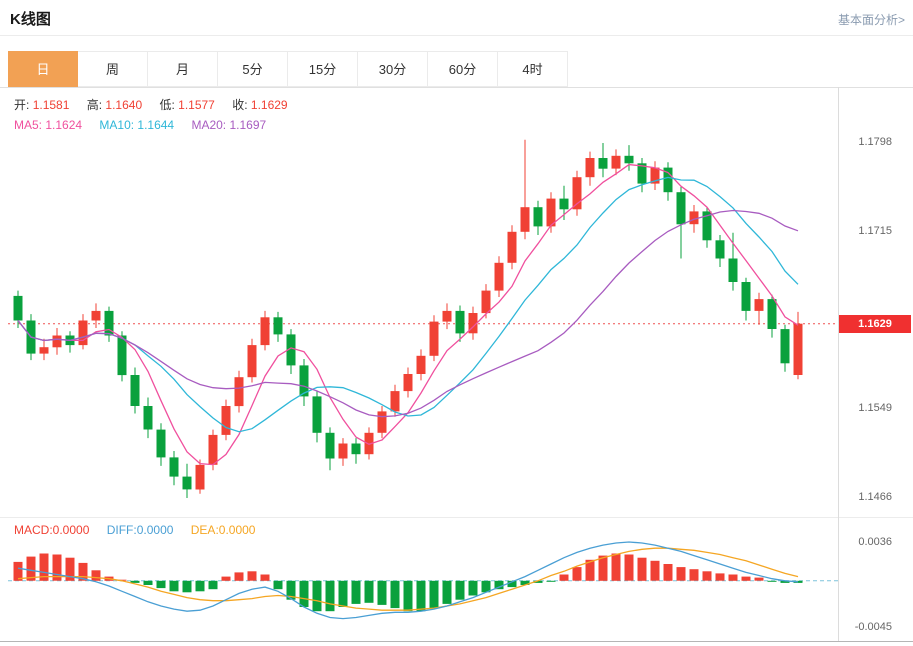 This screenshot has width=913, height=646. Describe the element at coordinates (113, 69) in the screenshot. I see `tab-week: 周` at that location.